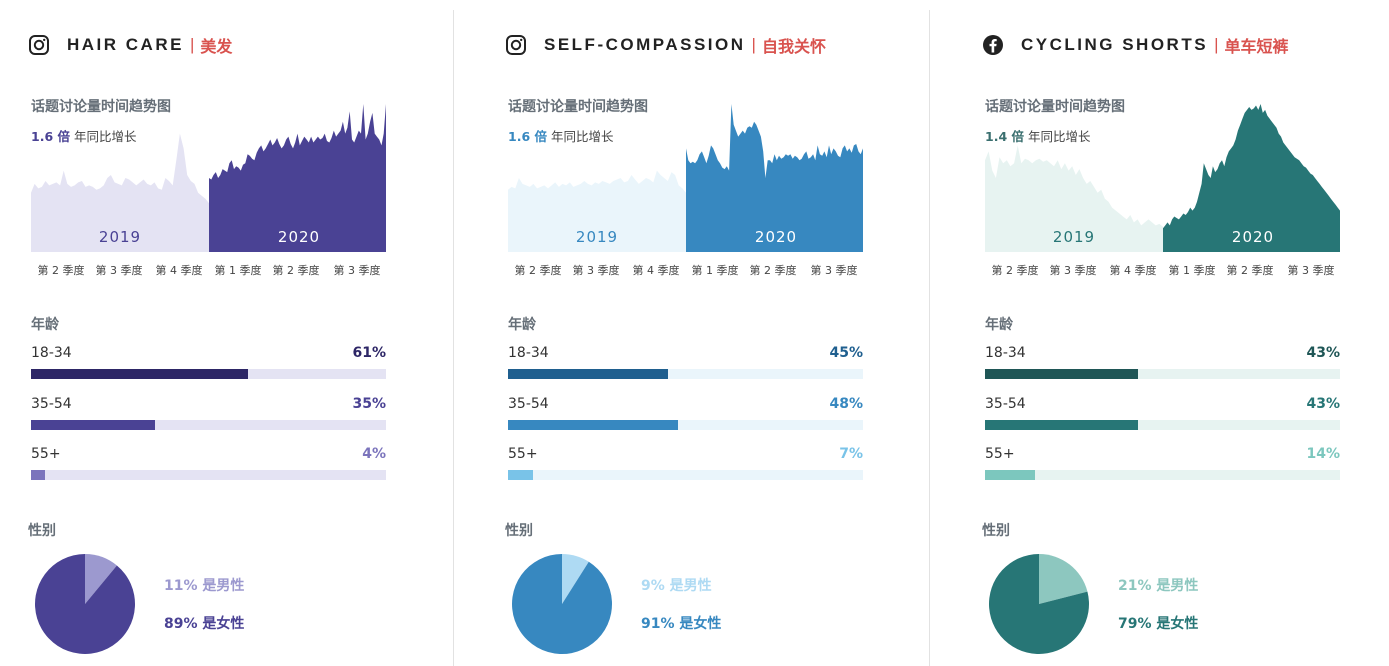 The image size is (1389, 666). What do you see at coordinates (1323, 454) in the screenshot?
I see `age-percent: 14%` at bounding box center [1323, 454].